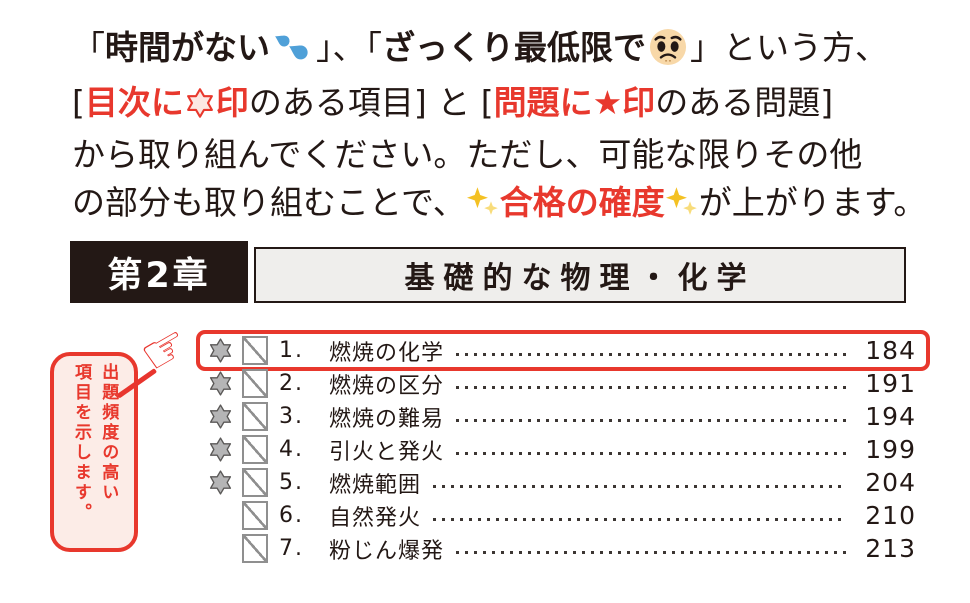 Image resolution: width=970 pixels, height=603 pixels. I want to click on toc-row: 6. 自然発火 210, so click(563, 515).